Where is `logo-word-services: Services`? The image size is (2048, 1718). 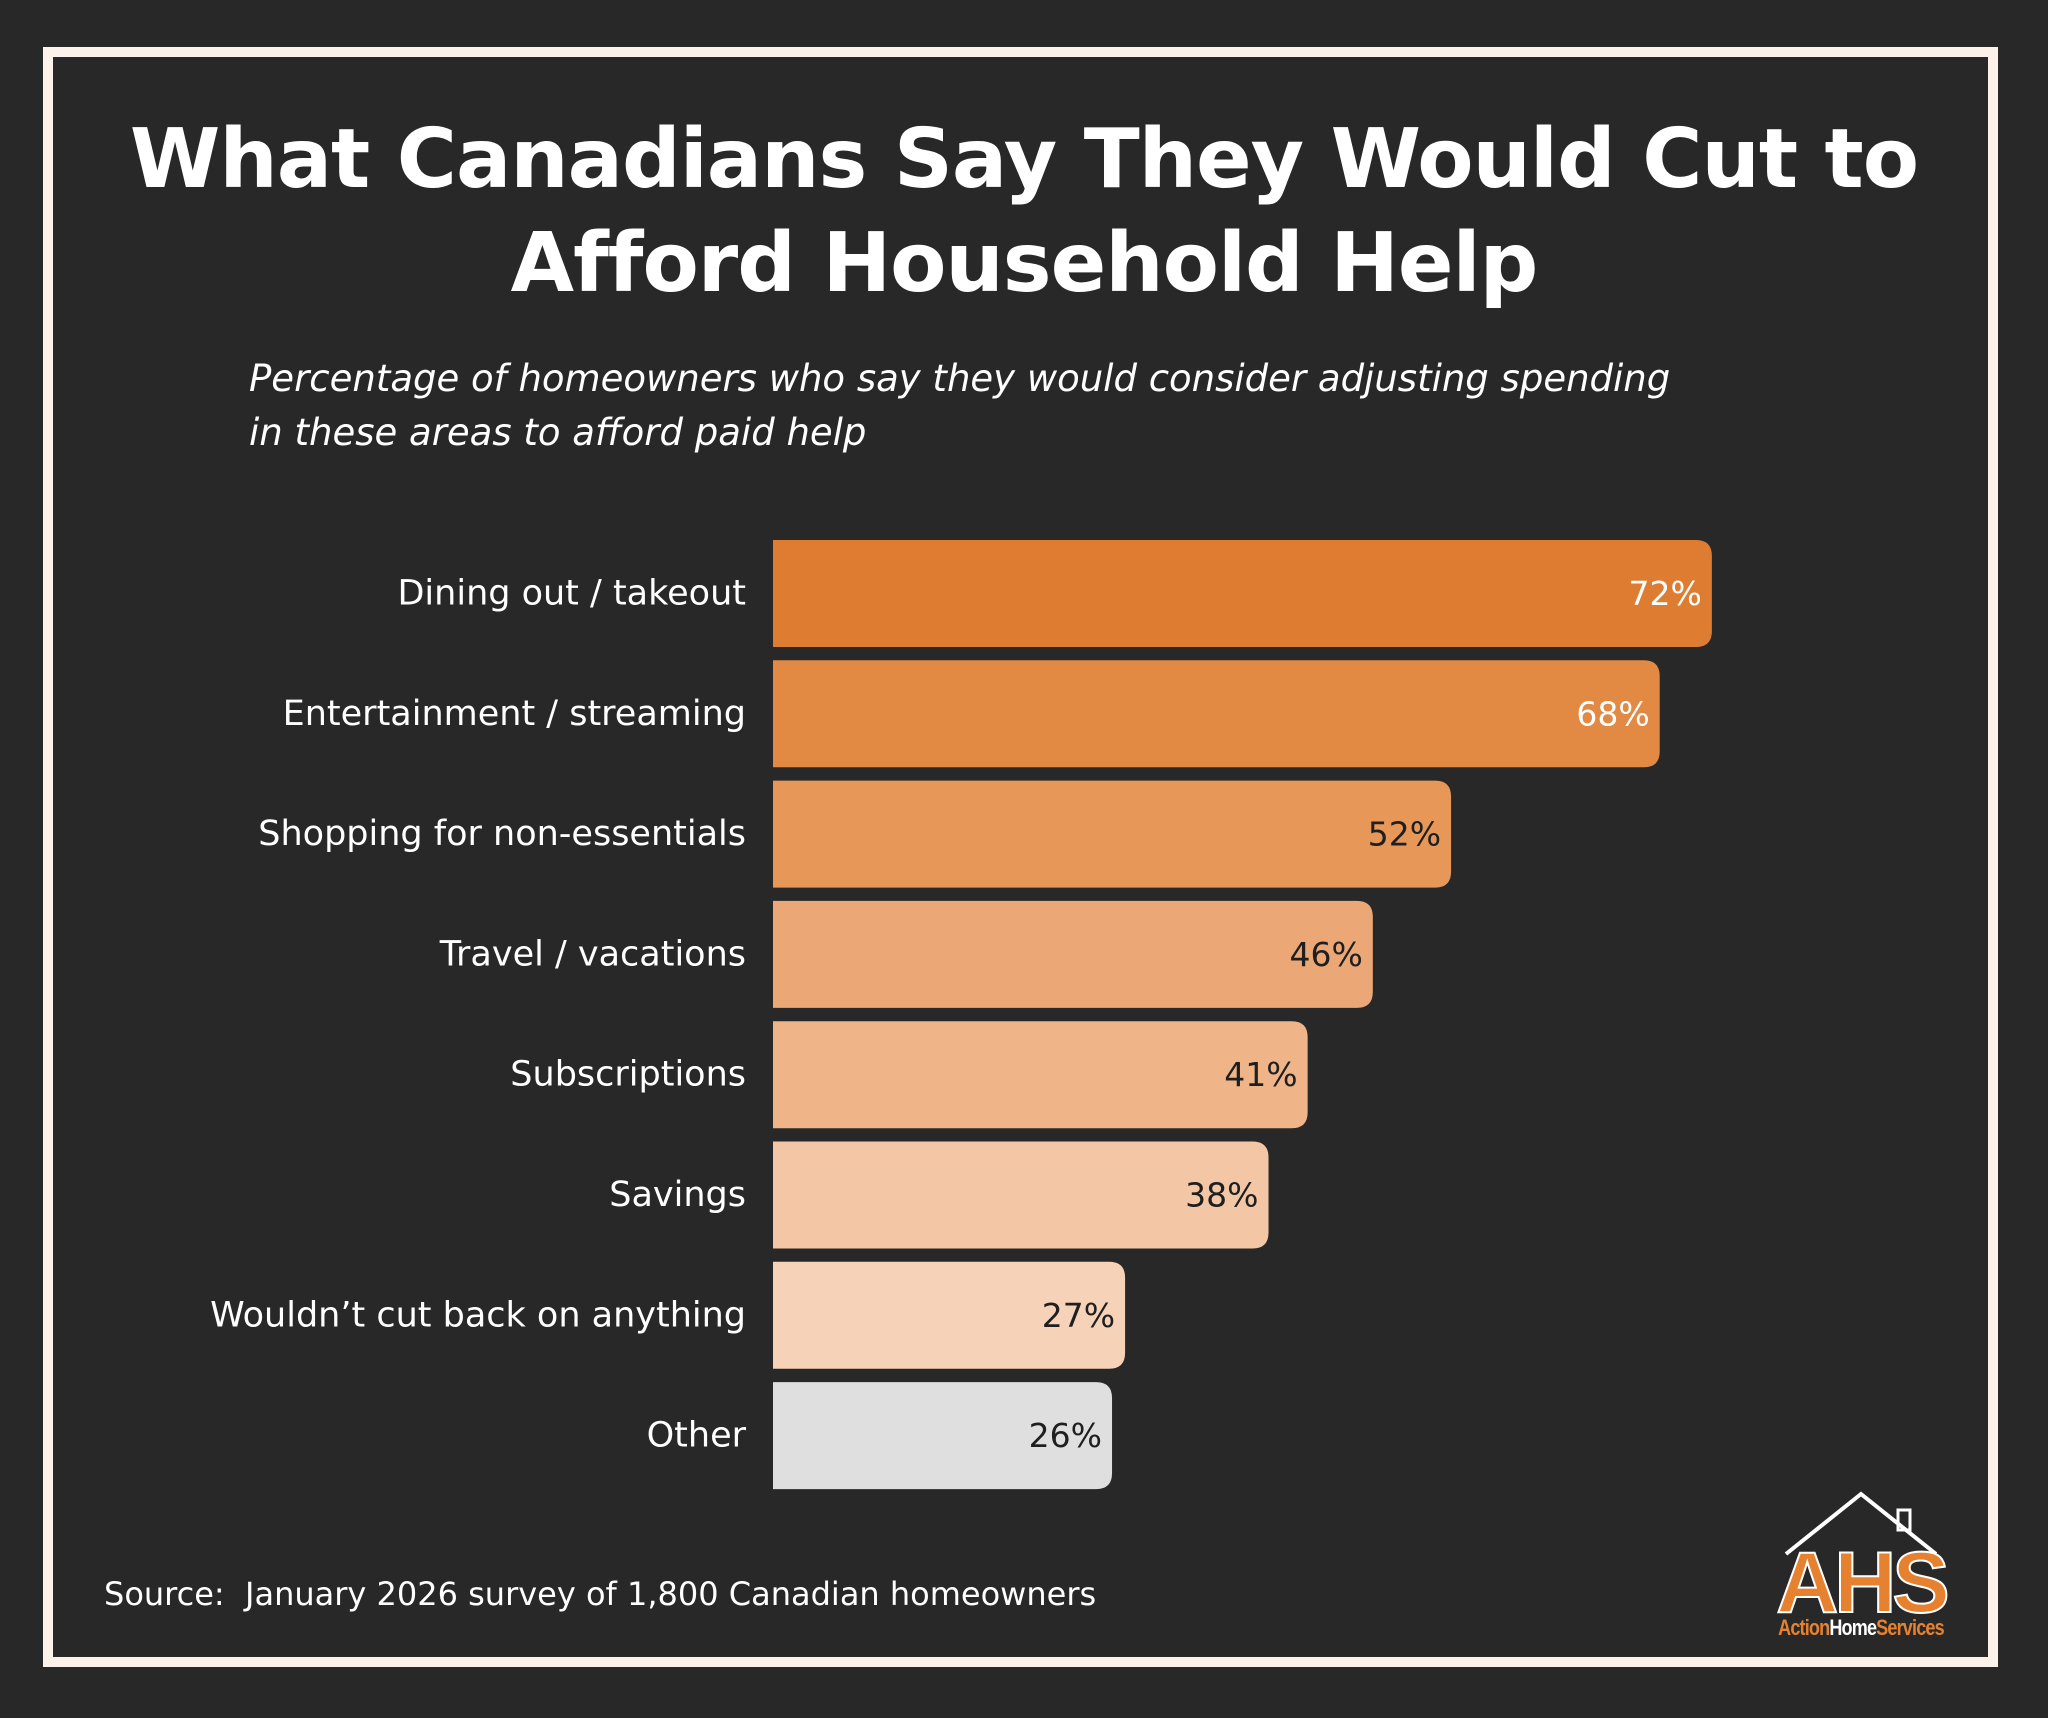 logo-word-services: Services is located at coordinates (1910, 1627).